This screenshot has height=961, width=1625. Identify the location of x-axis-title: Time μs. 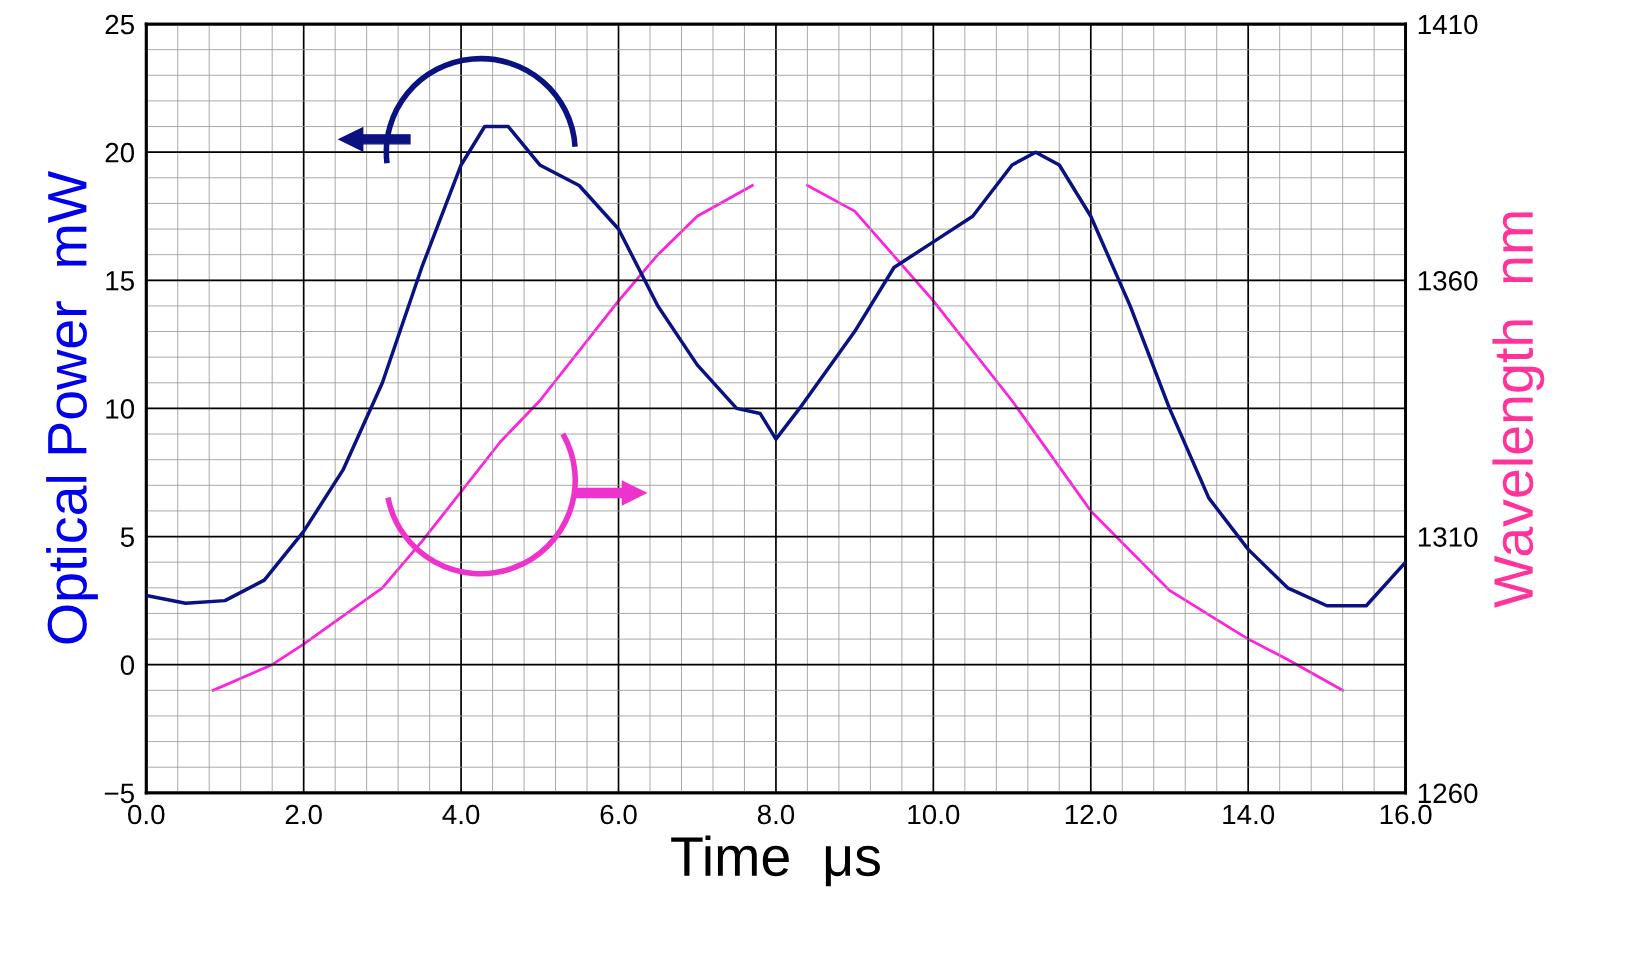
(775, 861).